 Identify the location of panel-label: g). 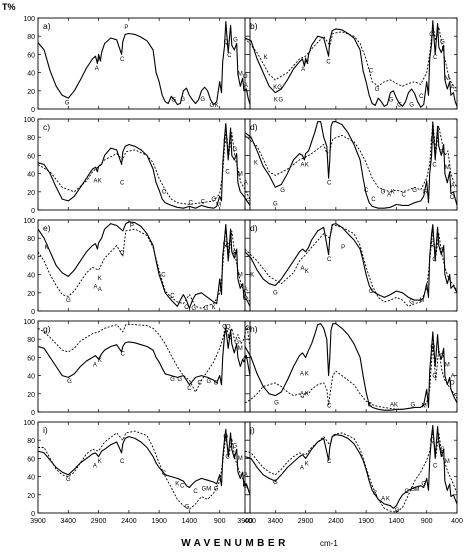
(47, 329).